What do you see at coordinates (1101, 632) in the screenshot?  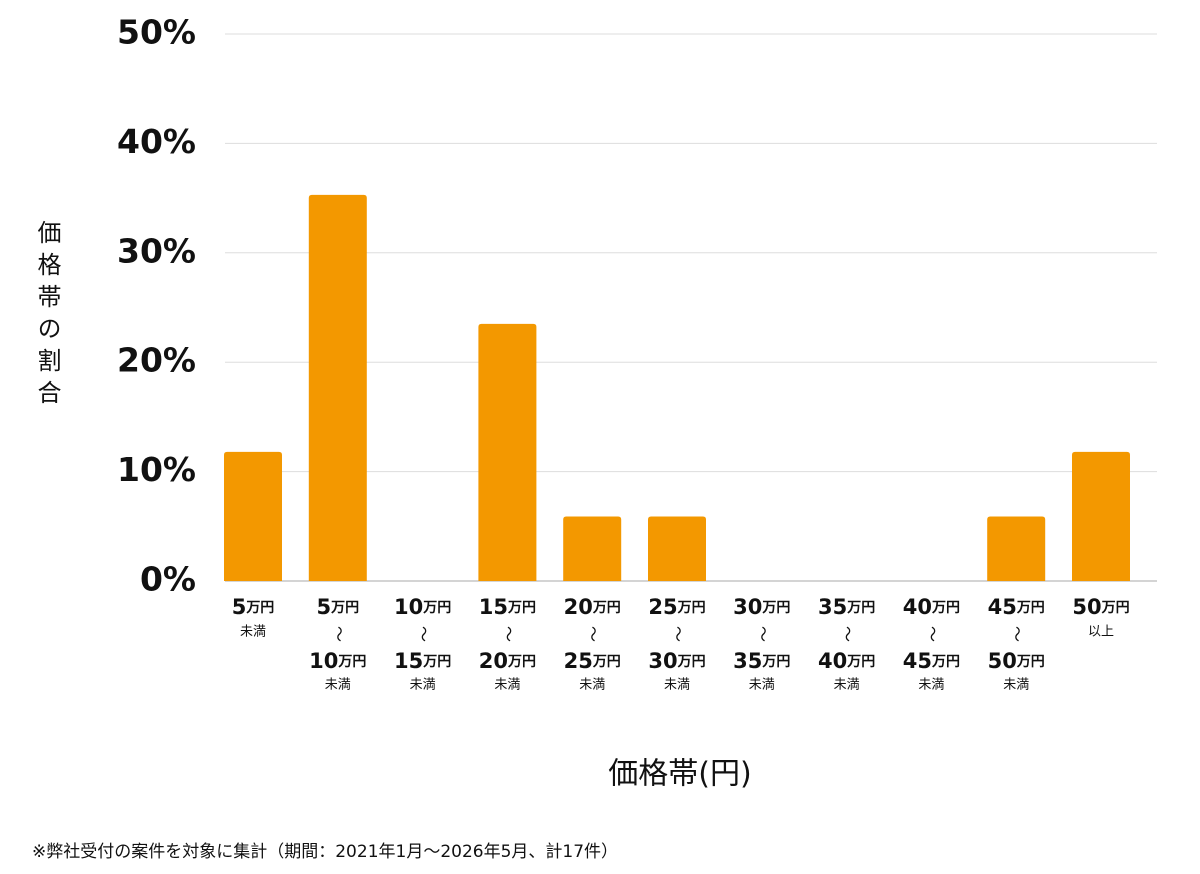 I see `x-tick-label: 以上` at bounding box center [1101, 632].